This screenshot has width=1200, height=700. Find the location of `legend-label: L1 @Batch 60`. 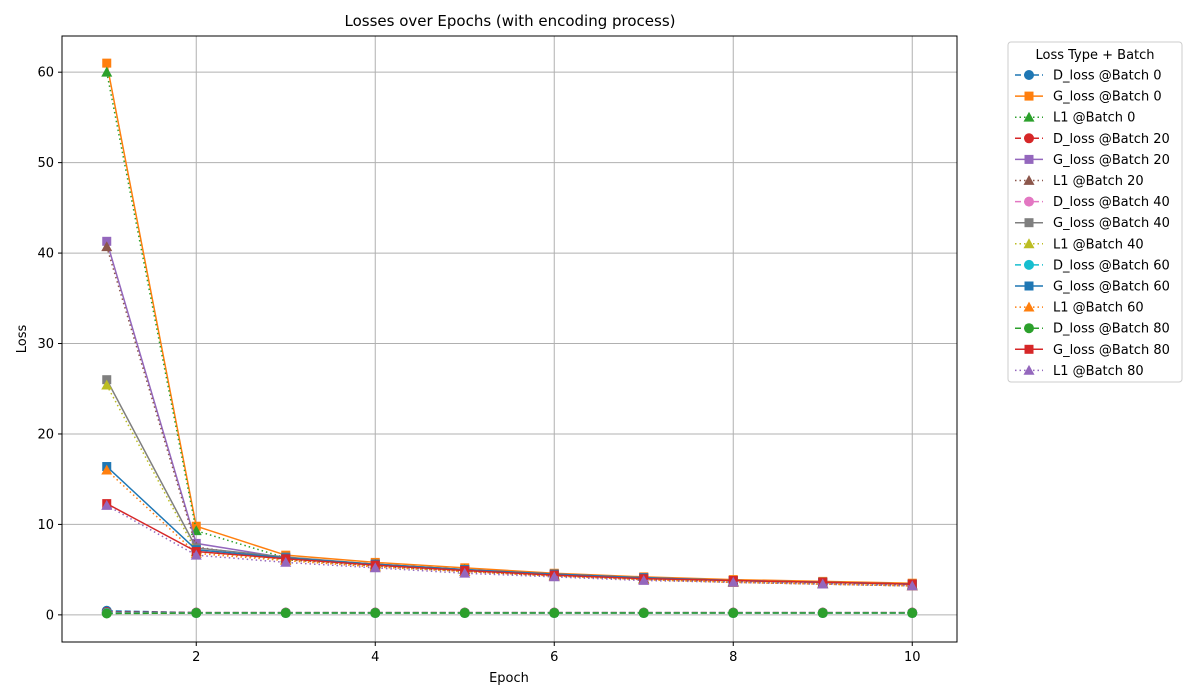

legend-label: L1 @Batch 60 is located at coordinates (1098, 308).